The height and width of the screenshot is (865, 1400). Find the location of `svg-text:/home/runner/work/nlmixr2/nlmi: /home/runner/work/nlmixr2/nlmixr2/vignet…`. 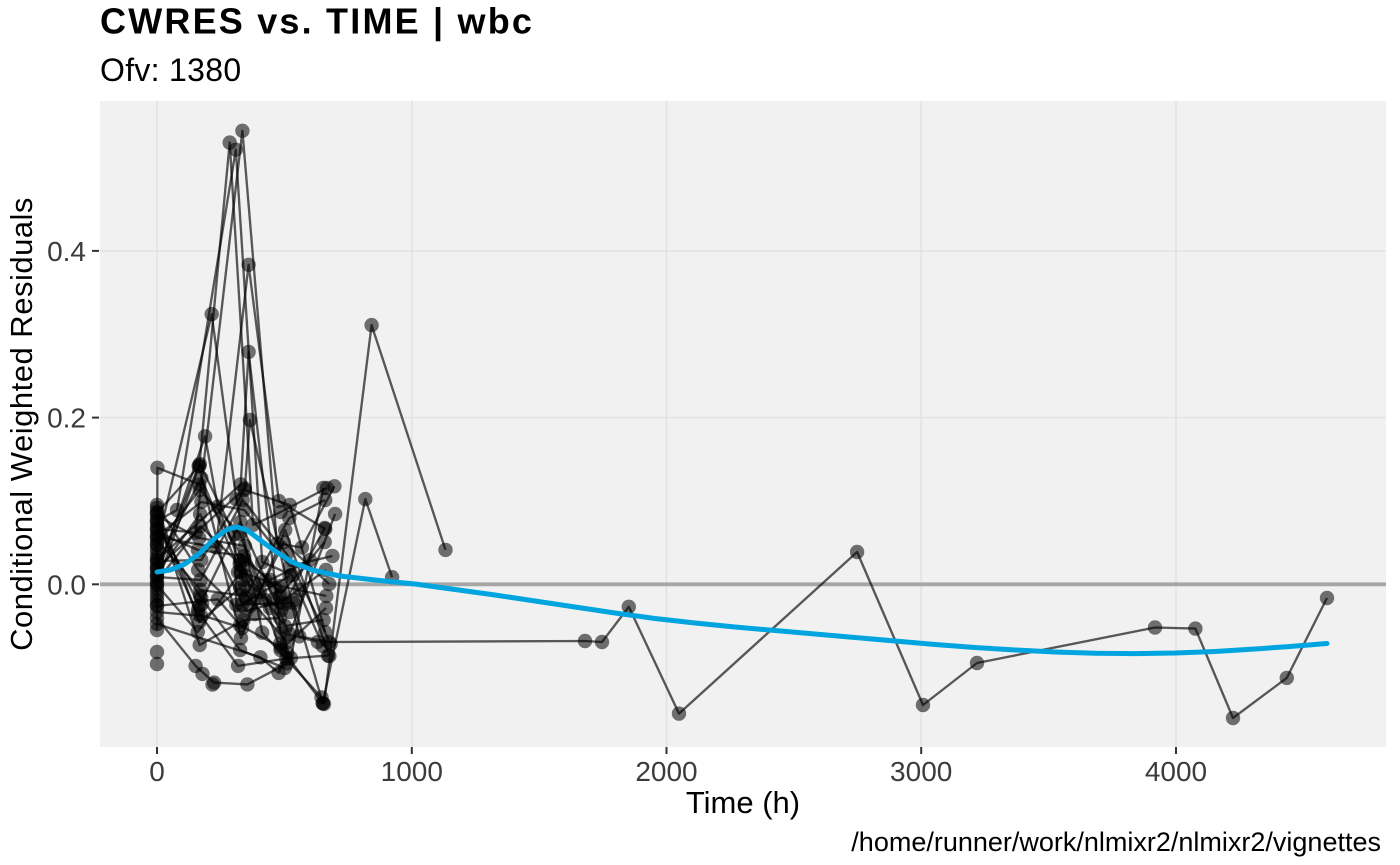

svg-text:/home/runner/work/nlmixr2/nlmi: /home/runner/work/nlmixr2/nlmixr2/vignet… is located at coordinates (1116, 842).